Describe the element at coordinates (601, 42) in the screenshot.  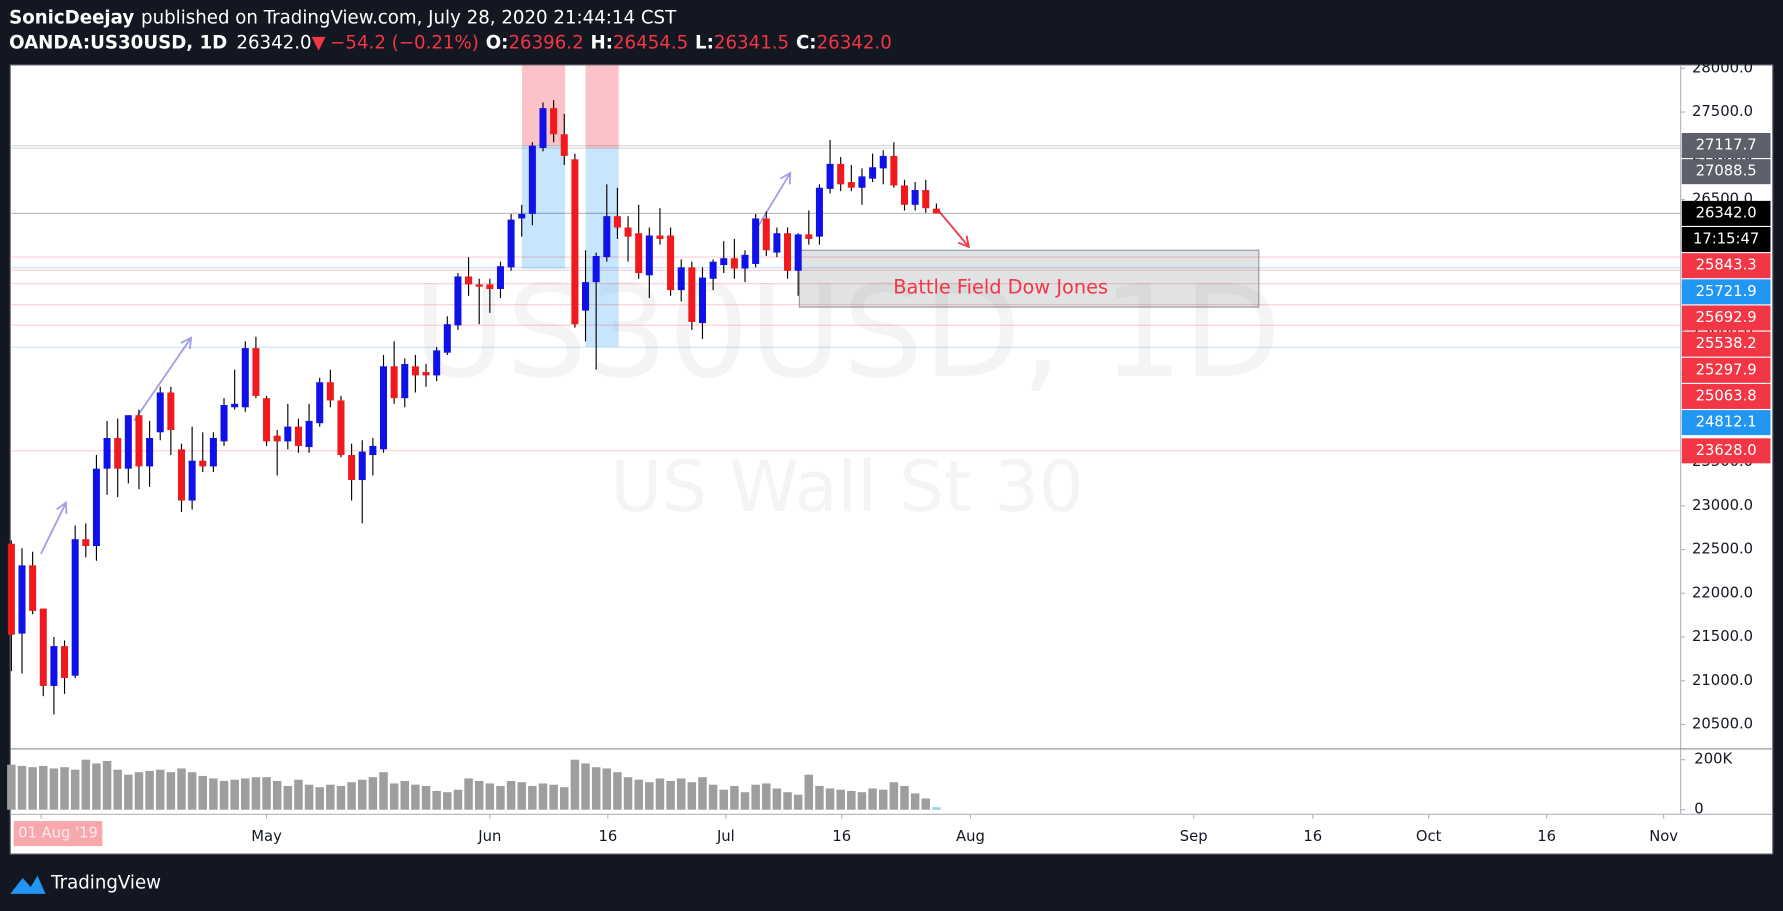
I see `ohlc-label: H:` at that location.